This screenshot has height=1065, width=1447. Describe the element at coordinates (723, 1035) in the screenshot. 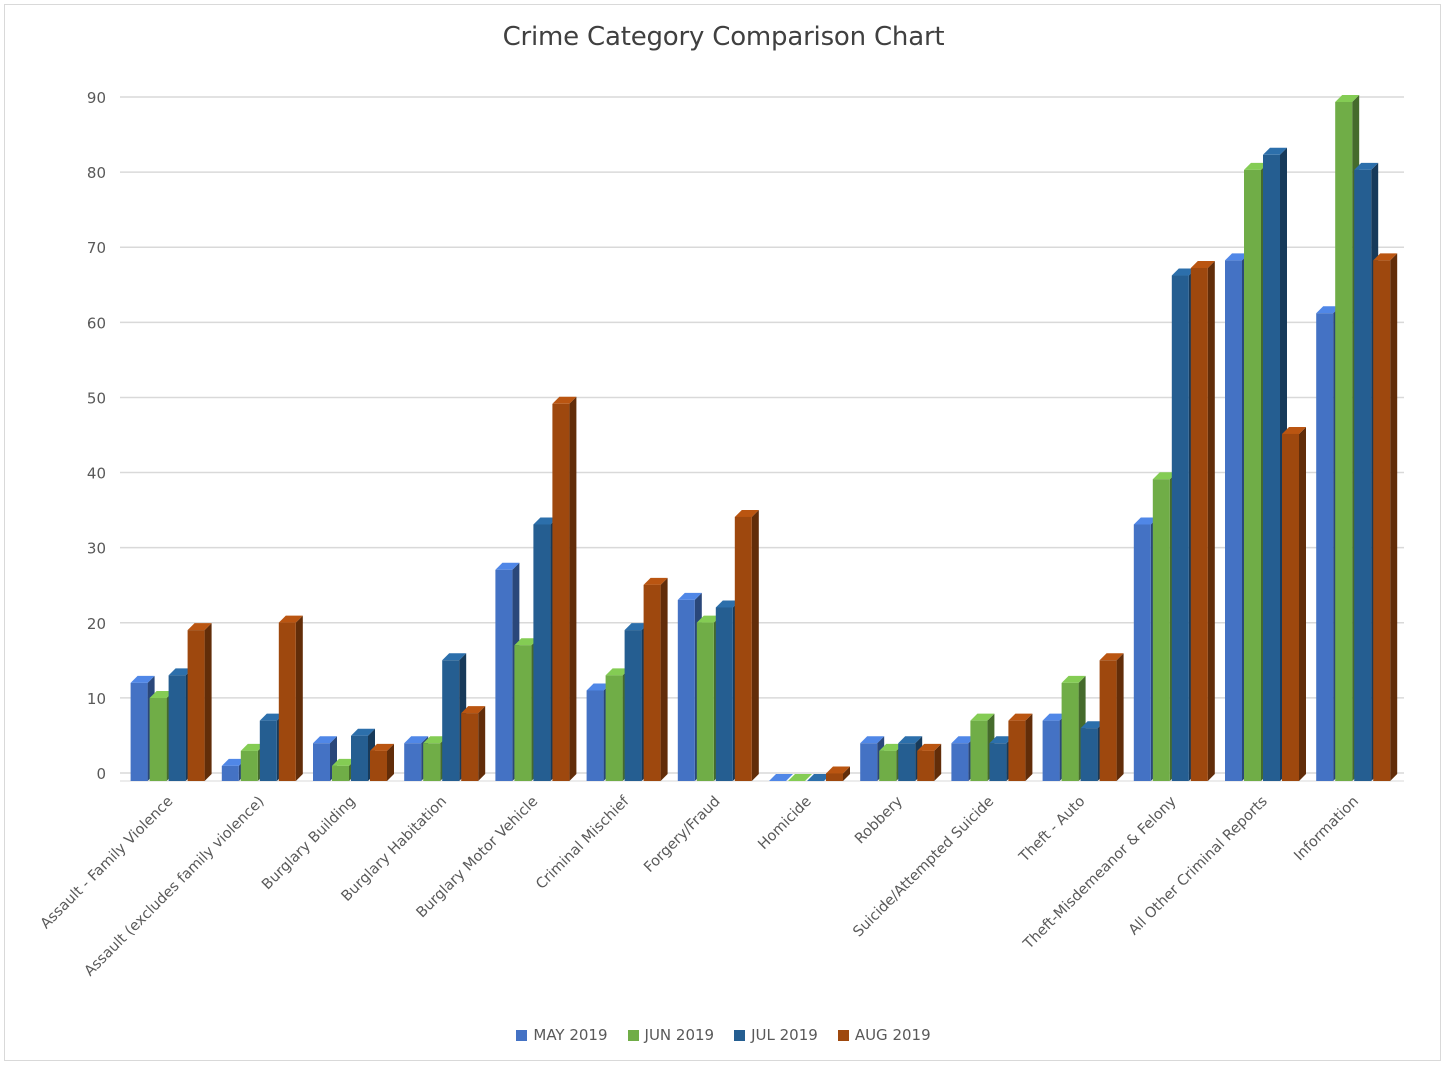

I see `legend: MAY 2019 JUN 2019 JUL 2019 AUG 2019` at that location.